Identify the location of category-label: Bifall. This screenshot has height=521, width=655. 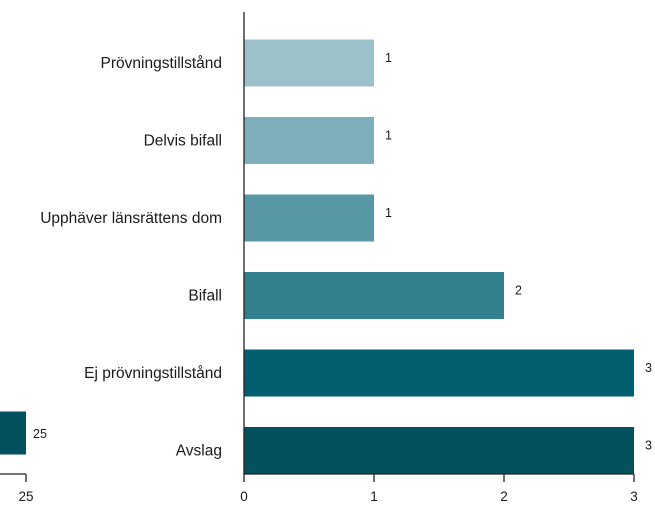
(205, 296).